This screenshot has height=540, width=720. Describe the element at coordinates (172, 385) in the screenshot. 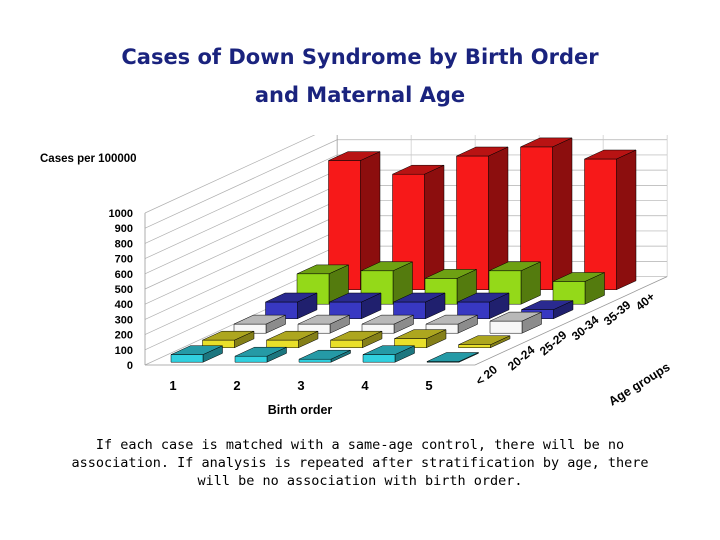

I see `x-tick-label: 1` at that location.